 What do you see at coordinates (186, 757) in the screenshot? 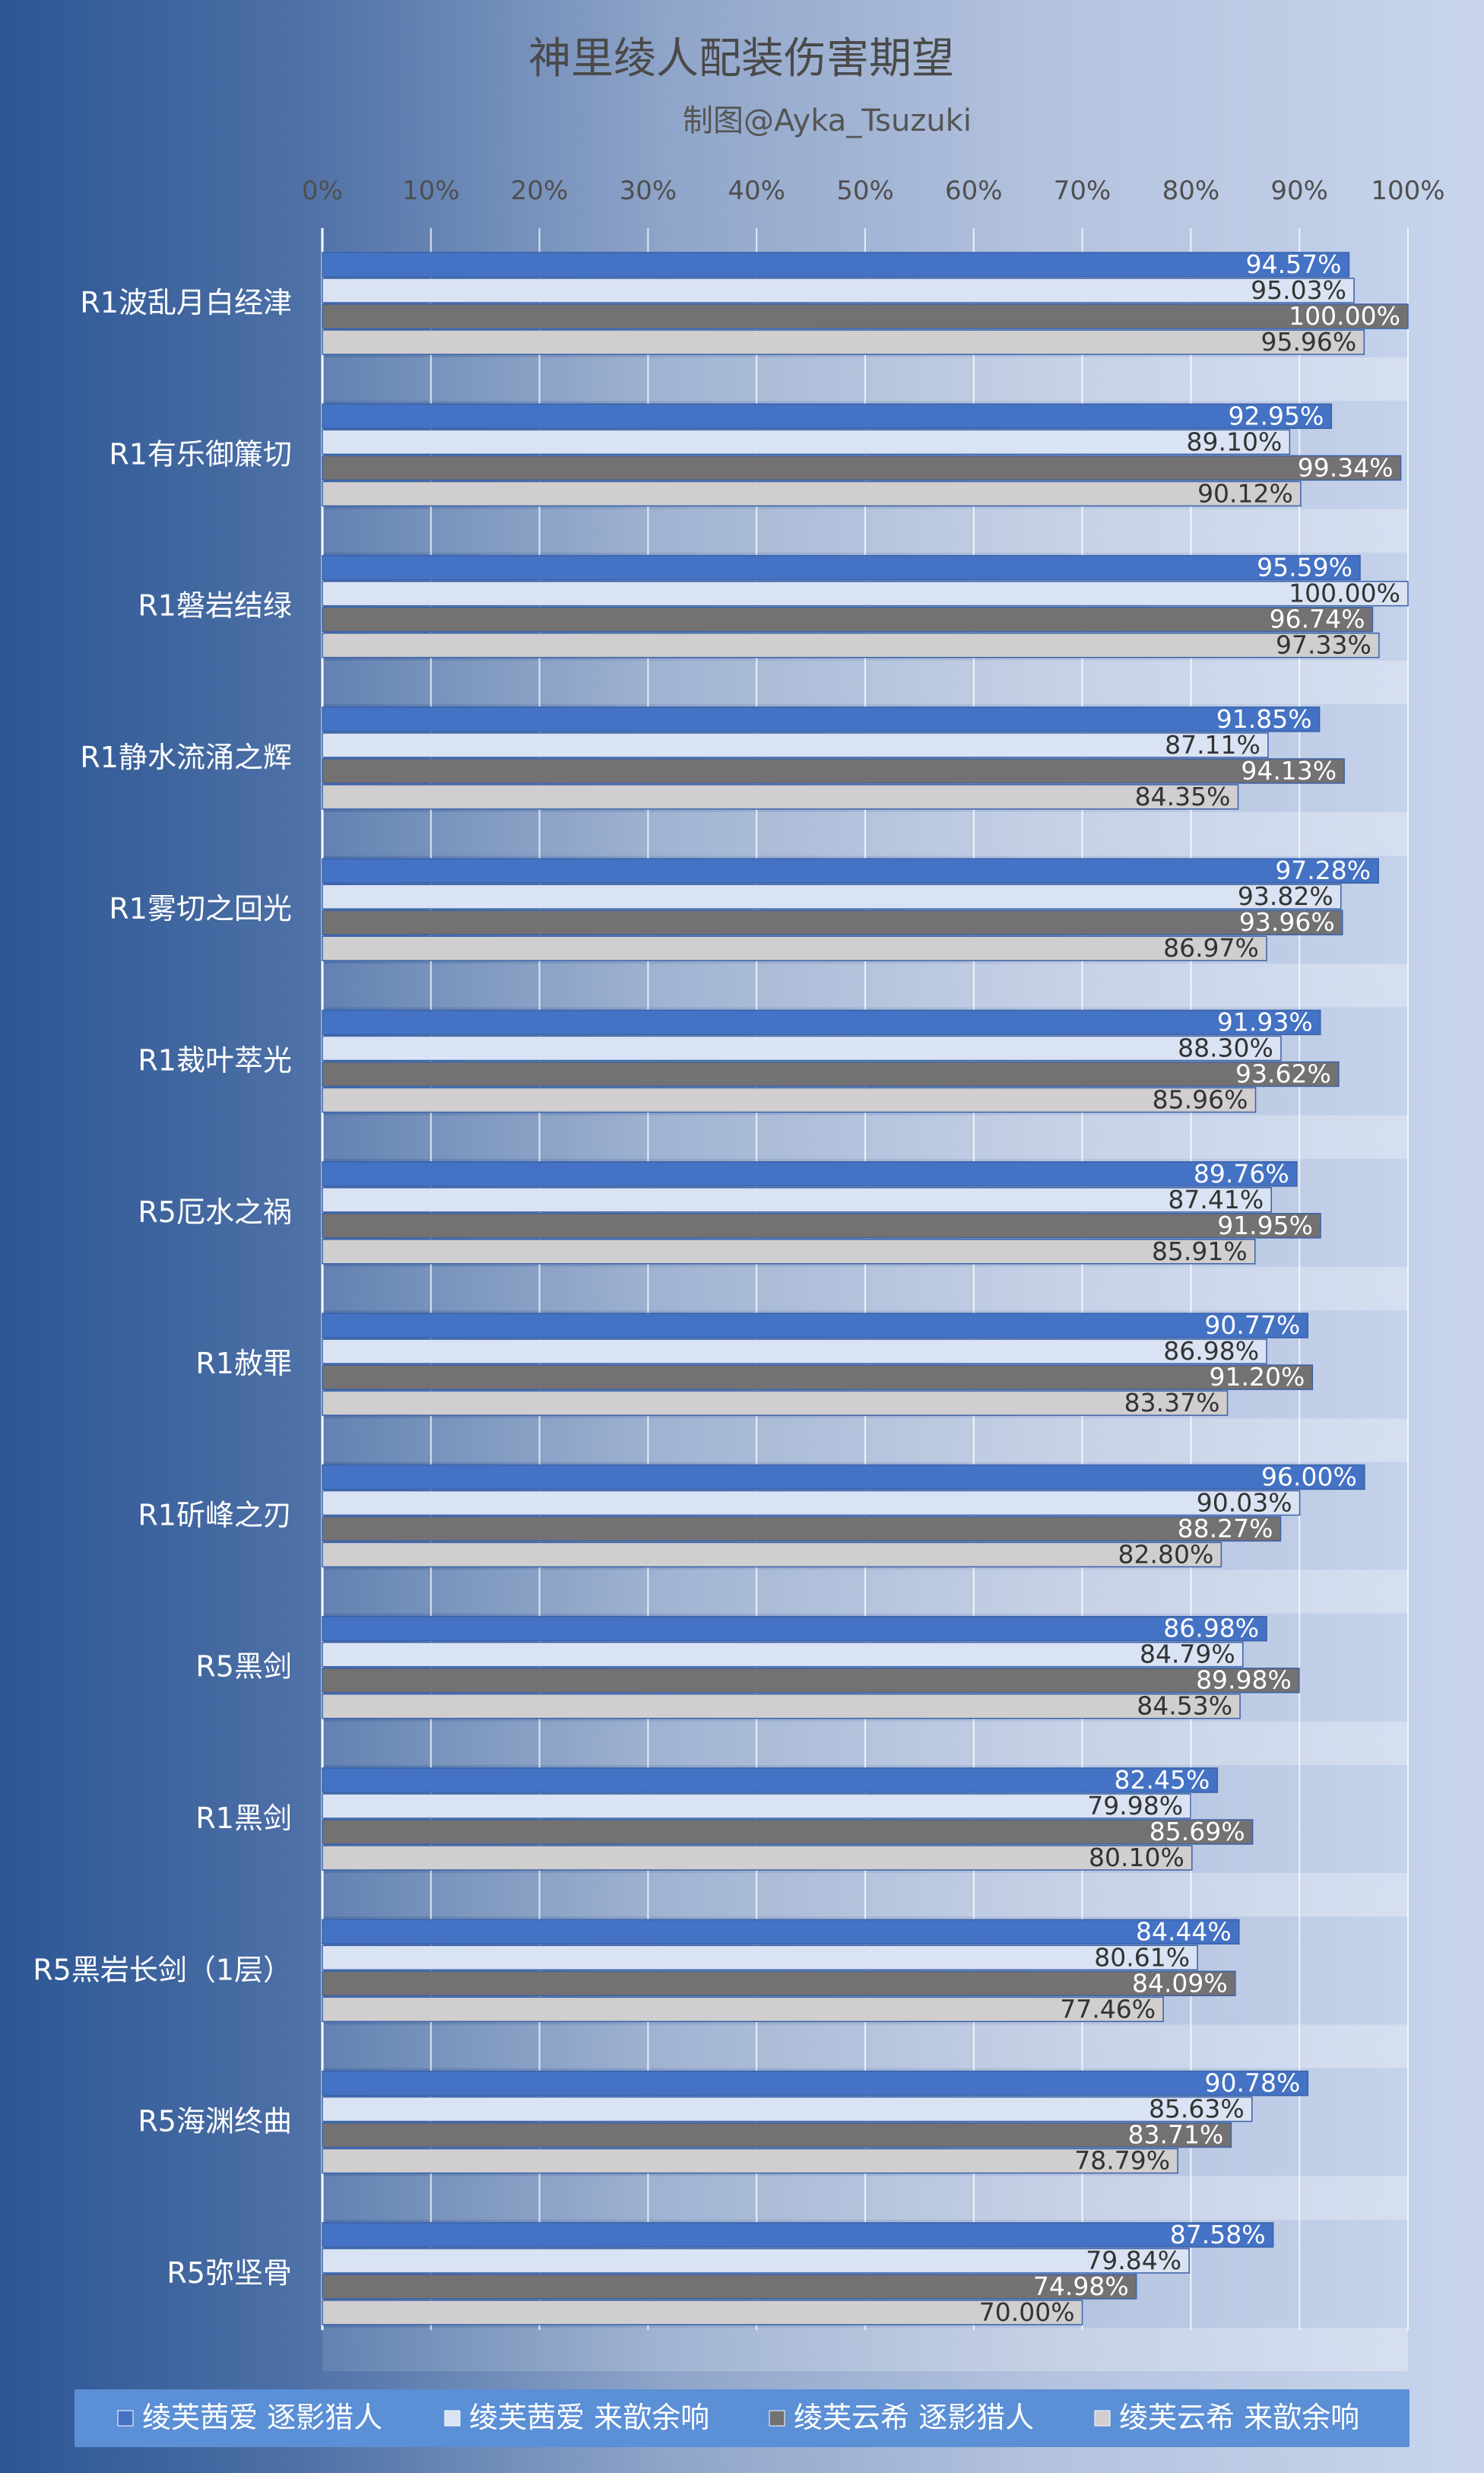
I see `category-label: R1静水流涌之辉` at bounding box center [186, 757].